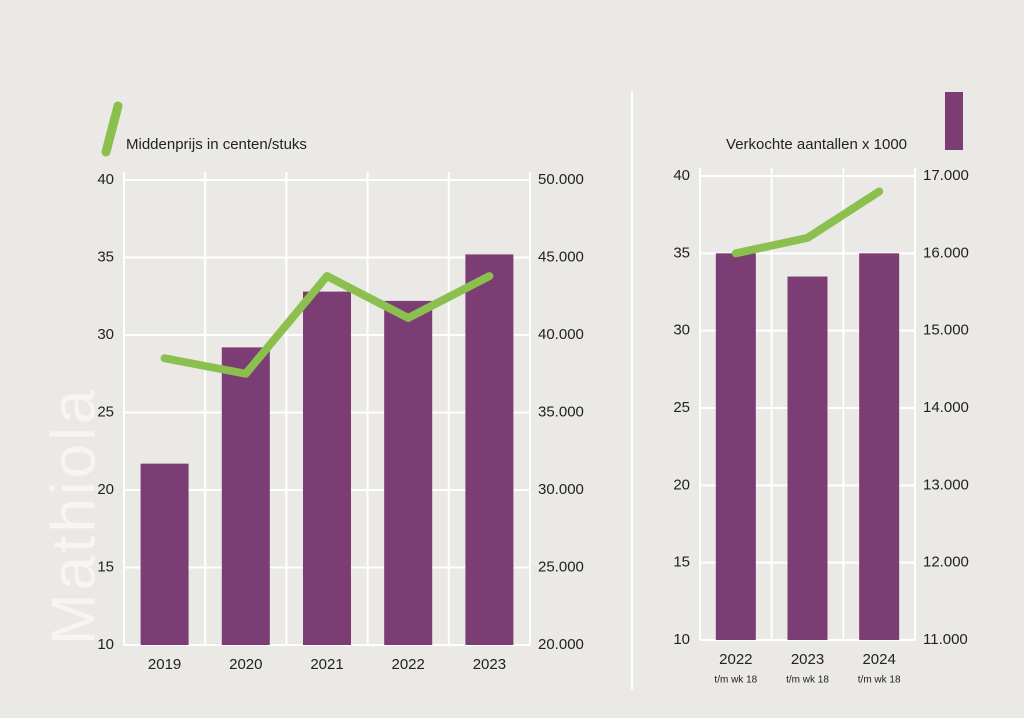 This screenshot has height=718, width=1024. I want to click on y2-tick-label: 50.000, so click(561, 179).